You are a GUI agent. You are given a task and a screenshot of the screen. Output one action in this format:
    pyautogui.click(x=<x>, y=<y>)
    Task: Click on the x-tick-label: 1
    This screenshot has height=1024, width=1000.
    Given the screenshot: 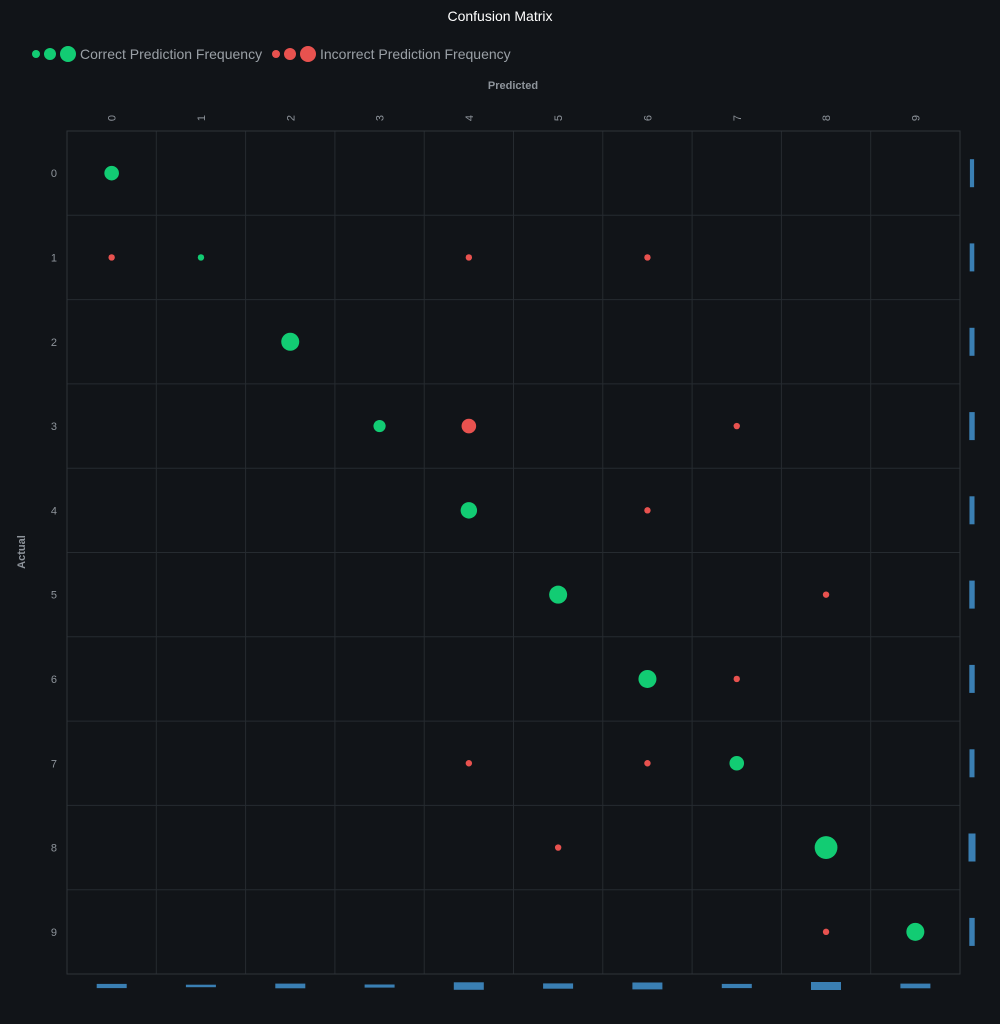 What is the action you would take?
    pyautogui.click(x=202, y=118)
    